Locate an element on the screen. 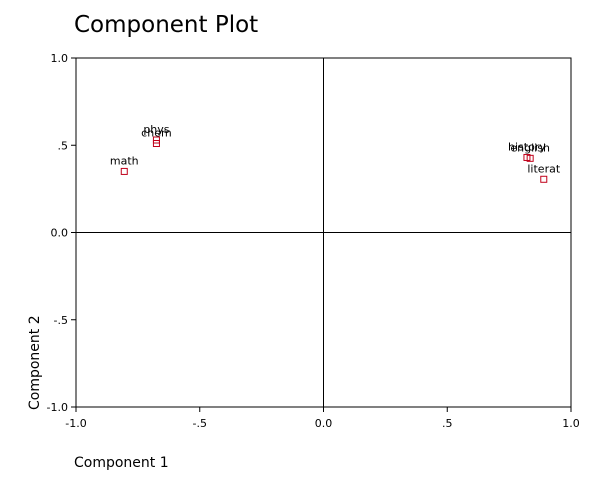  y-tick-label: 0.0 is located at coordinates (60, 233).